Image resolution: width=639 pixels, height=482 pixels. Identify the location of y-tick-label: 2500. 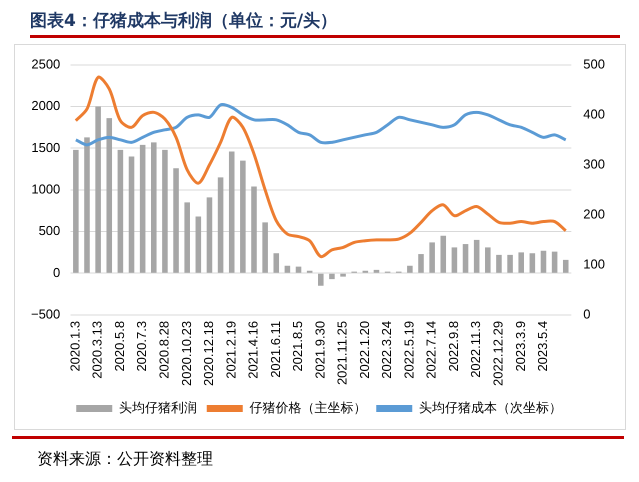
(45, 64).